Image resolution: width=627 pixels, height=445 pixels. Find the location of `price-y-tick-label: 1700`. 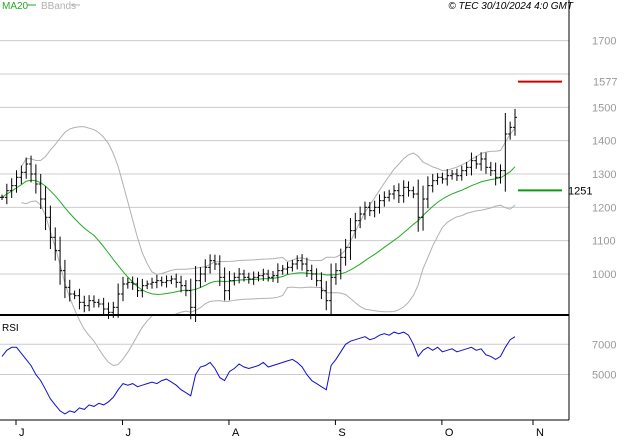

price-y-tick-label: 1700 is located at coordinates (604, 42).